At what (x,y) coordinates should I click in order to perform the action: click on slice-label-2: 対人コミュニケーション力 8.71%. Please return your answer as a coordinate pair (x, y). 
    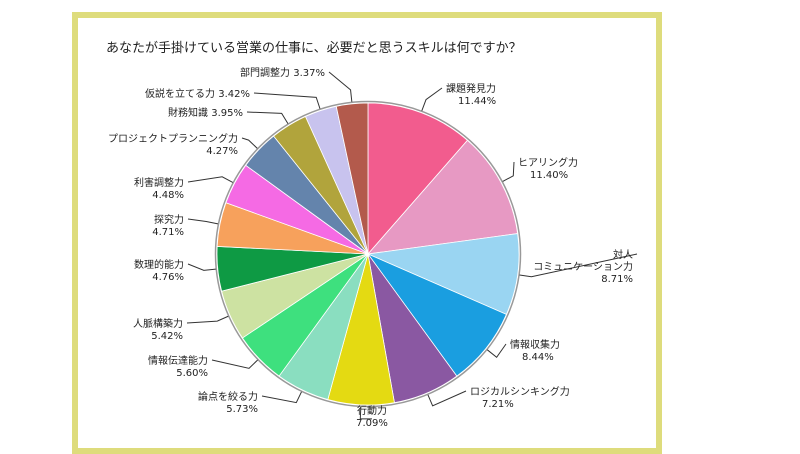
    Looking at the image, I should click on (583, 266).